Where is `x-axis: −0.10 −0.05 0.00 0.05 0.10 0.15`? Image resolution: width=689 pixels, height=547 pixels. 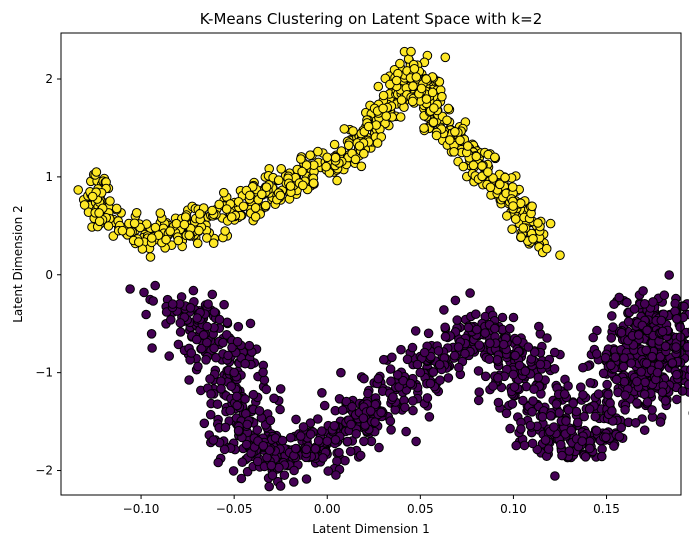 x-axis: −0.10 −0.05 0.00 0.05 0.10 0.15 is located at coordinates (371, 505).